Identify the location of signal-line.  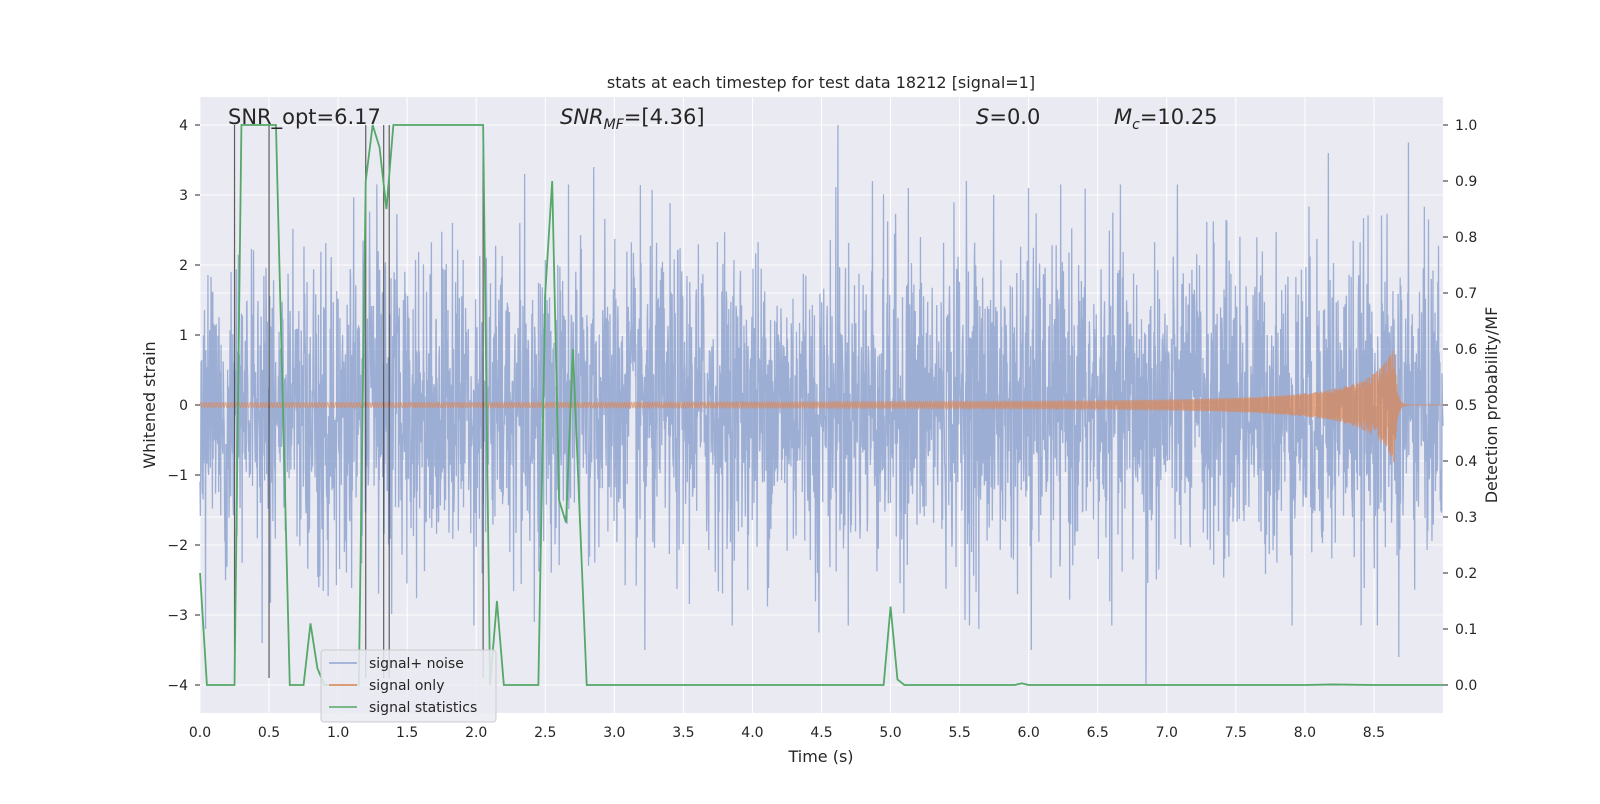
(821, 406).